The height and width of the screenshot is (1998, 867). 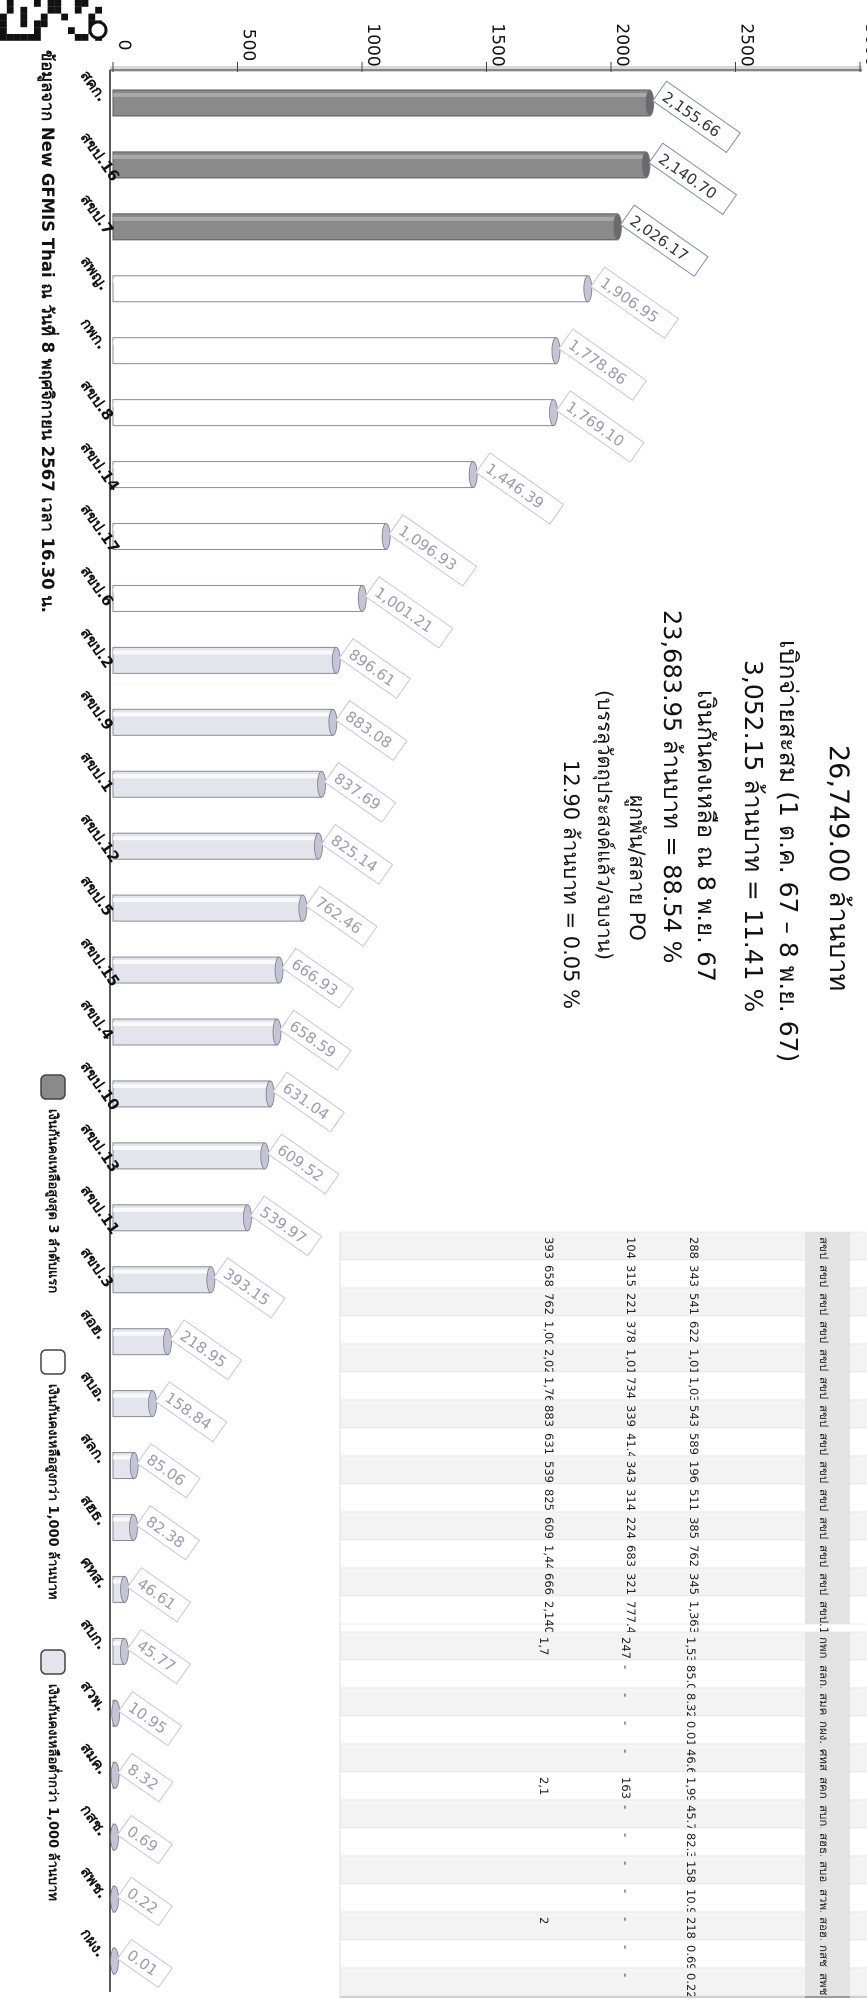 I want to click on annotation-4: เงินกันคงเหลือ ณ 8 พ.ย. 67, so click(x=706, y=836).